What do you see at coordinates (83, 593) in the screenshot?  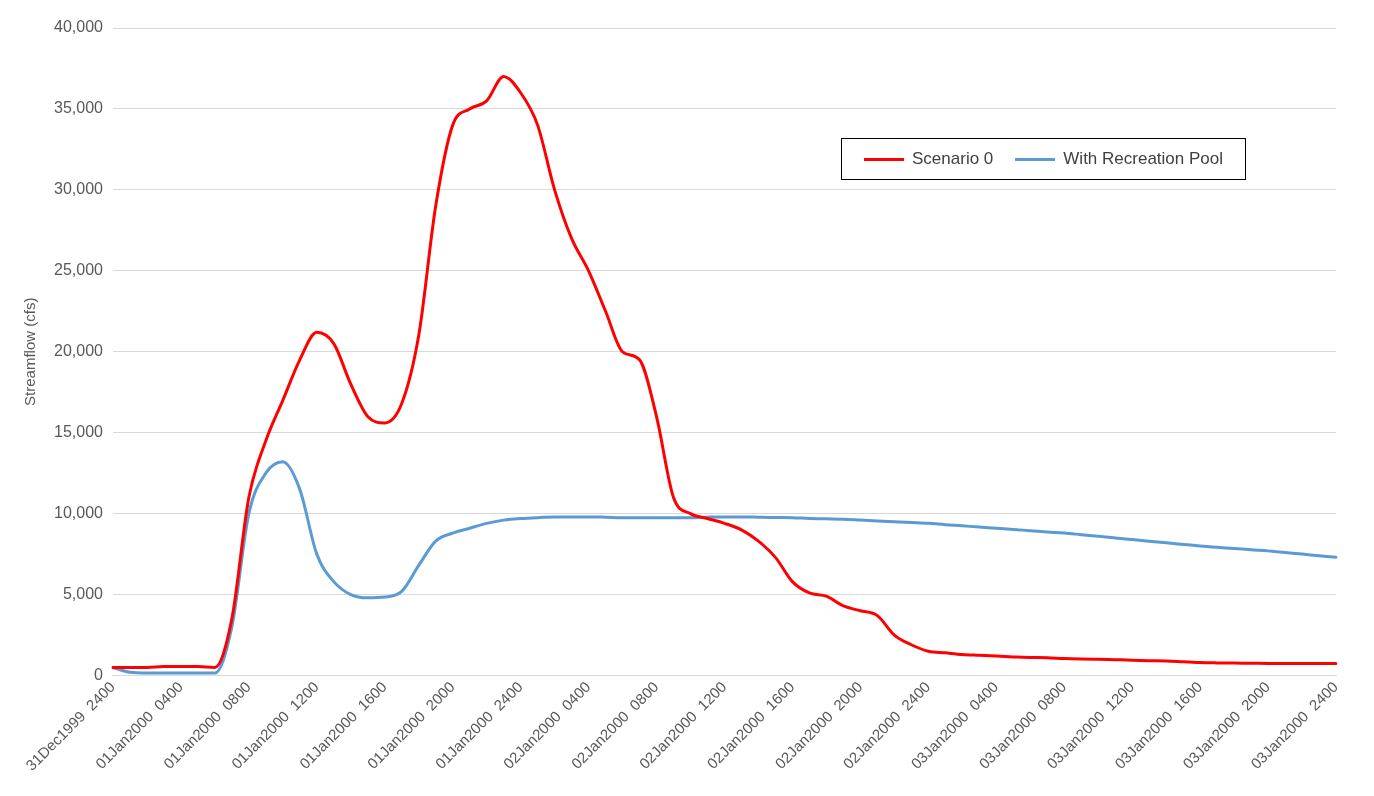 I see `y-tick-label: 5,000` at bounding box center [83, 593].